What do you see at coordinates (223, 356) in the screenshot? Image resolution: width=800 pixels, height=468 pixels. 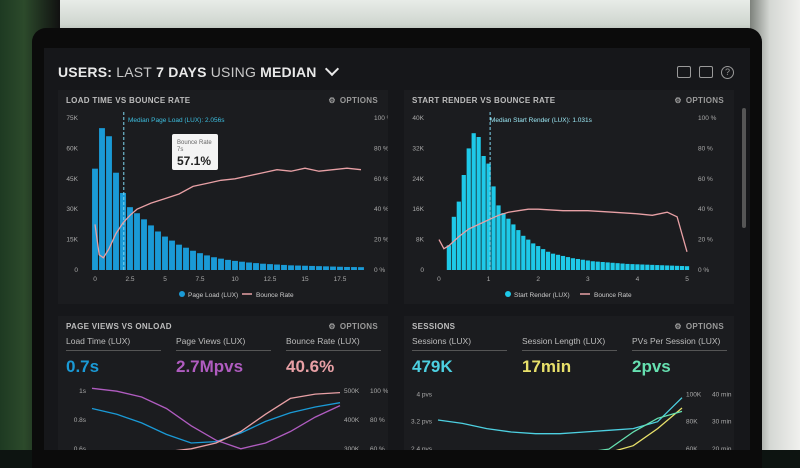 I see `metric-page-views: Page Views (LUX) 2.7Mpvs` at bounding box center [223, 356].